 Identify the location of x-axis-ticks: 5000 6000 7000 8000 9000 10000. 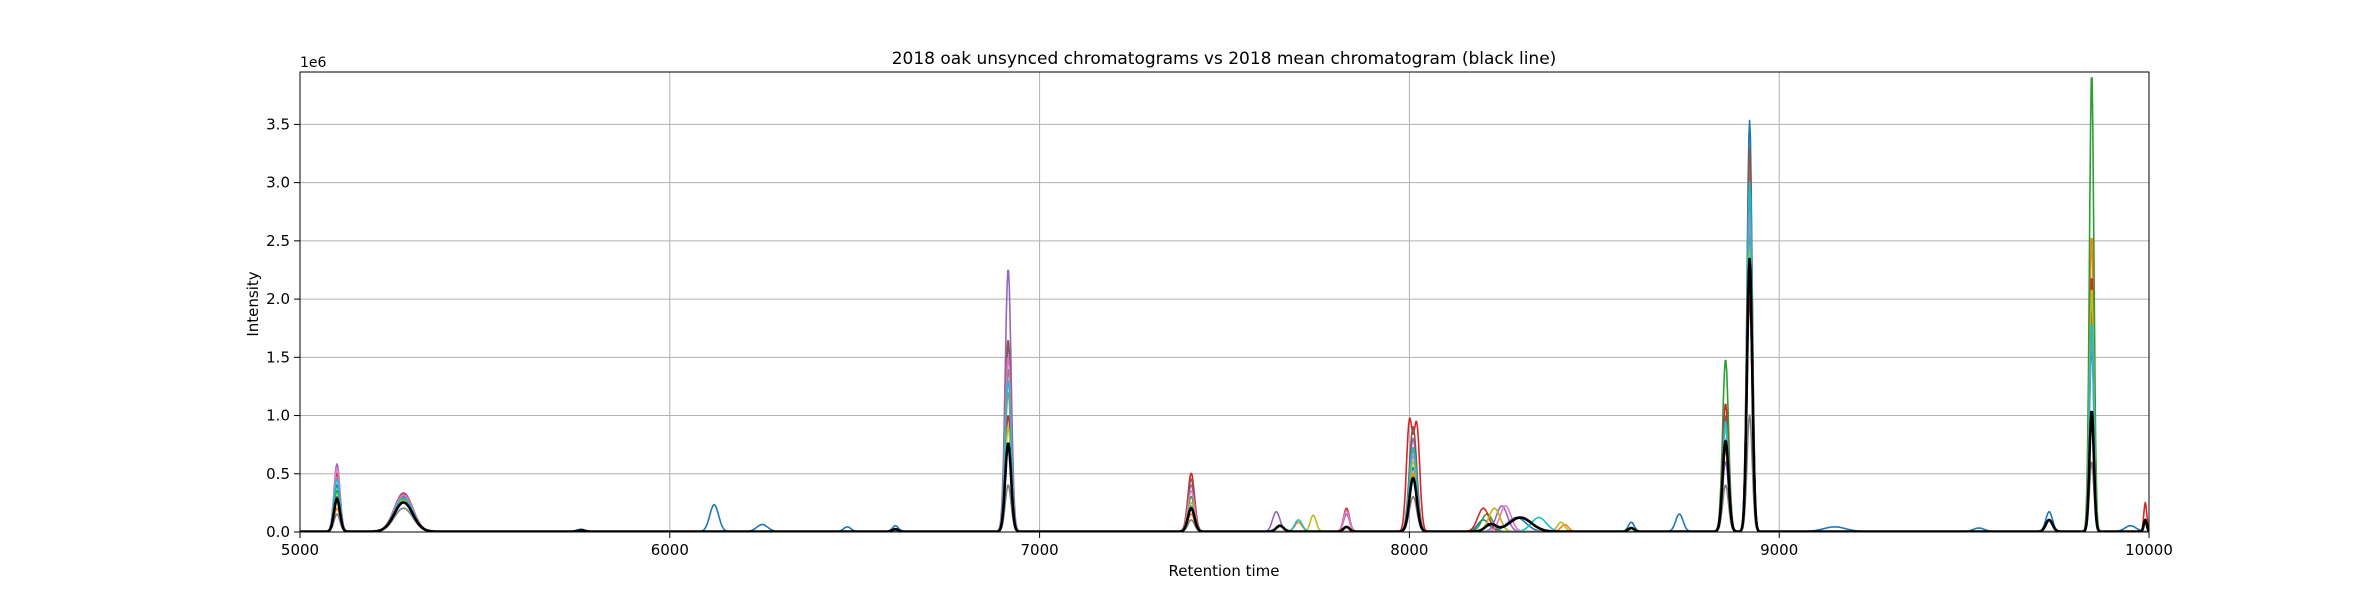
(1227, 545).